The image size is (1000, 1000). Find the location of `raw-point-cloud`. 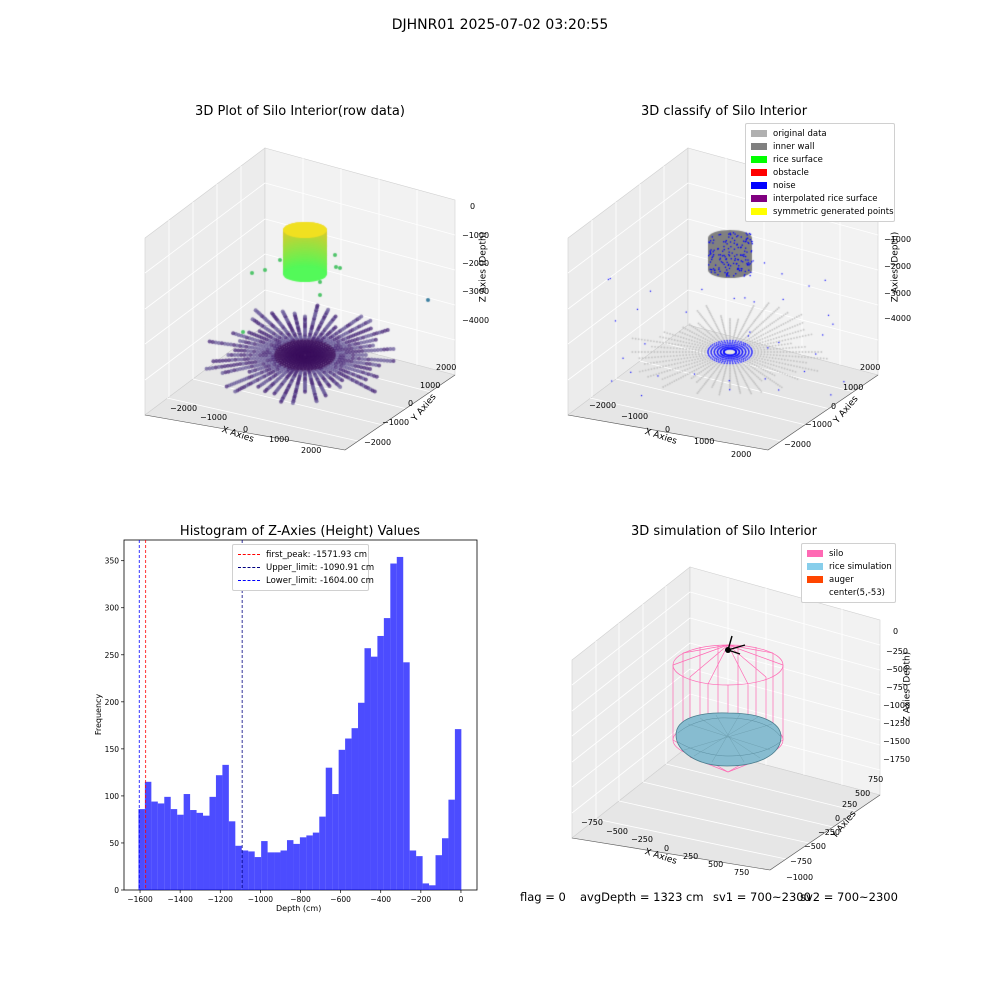

raw-point-cloud is located at coordinates (300, 300).